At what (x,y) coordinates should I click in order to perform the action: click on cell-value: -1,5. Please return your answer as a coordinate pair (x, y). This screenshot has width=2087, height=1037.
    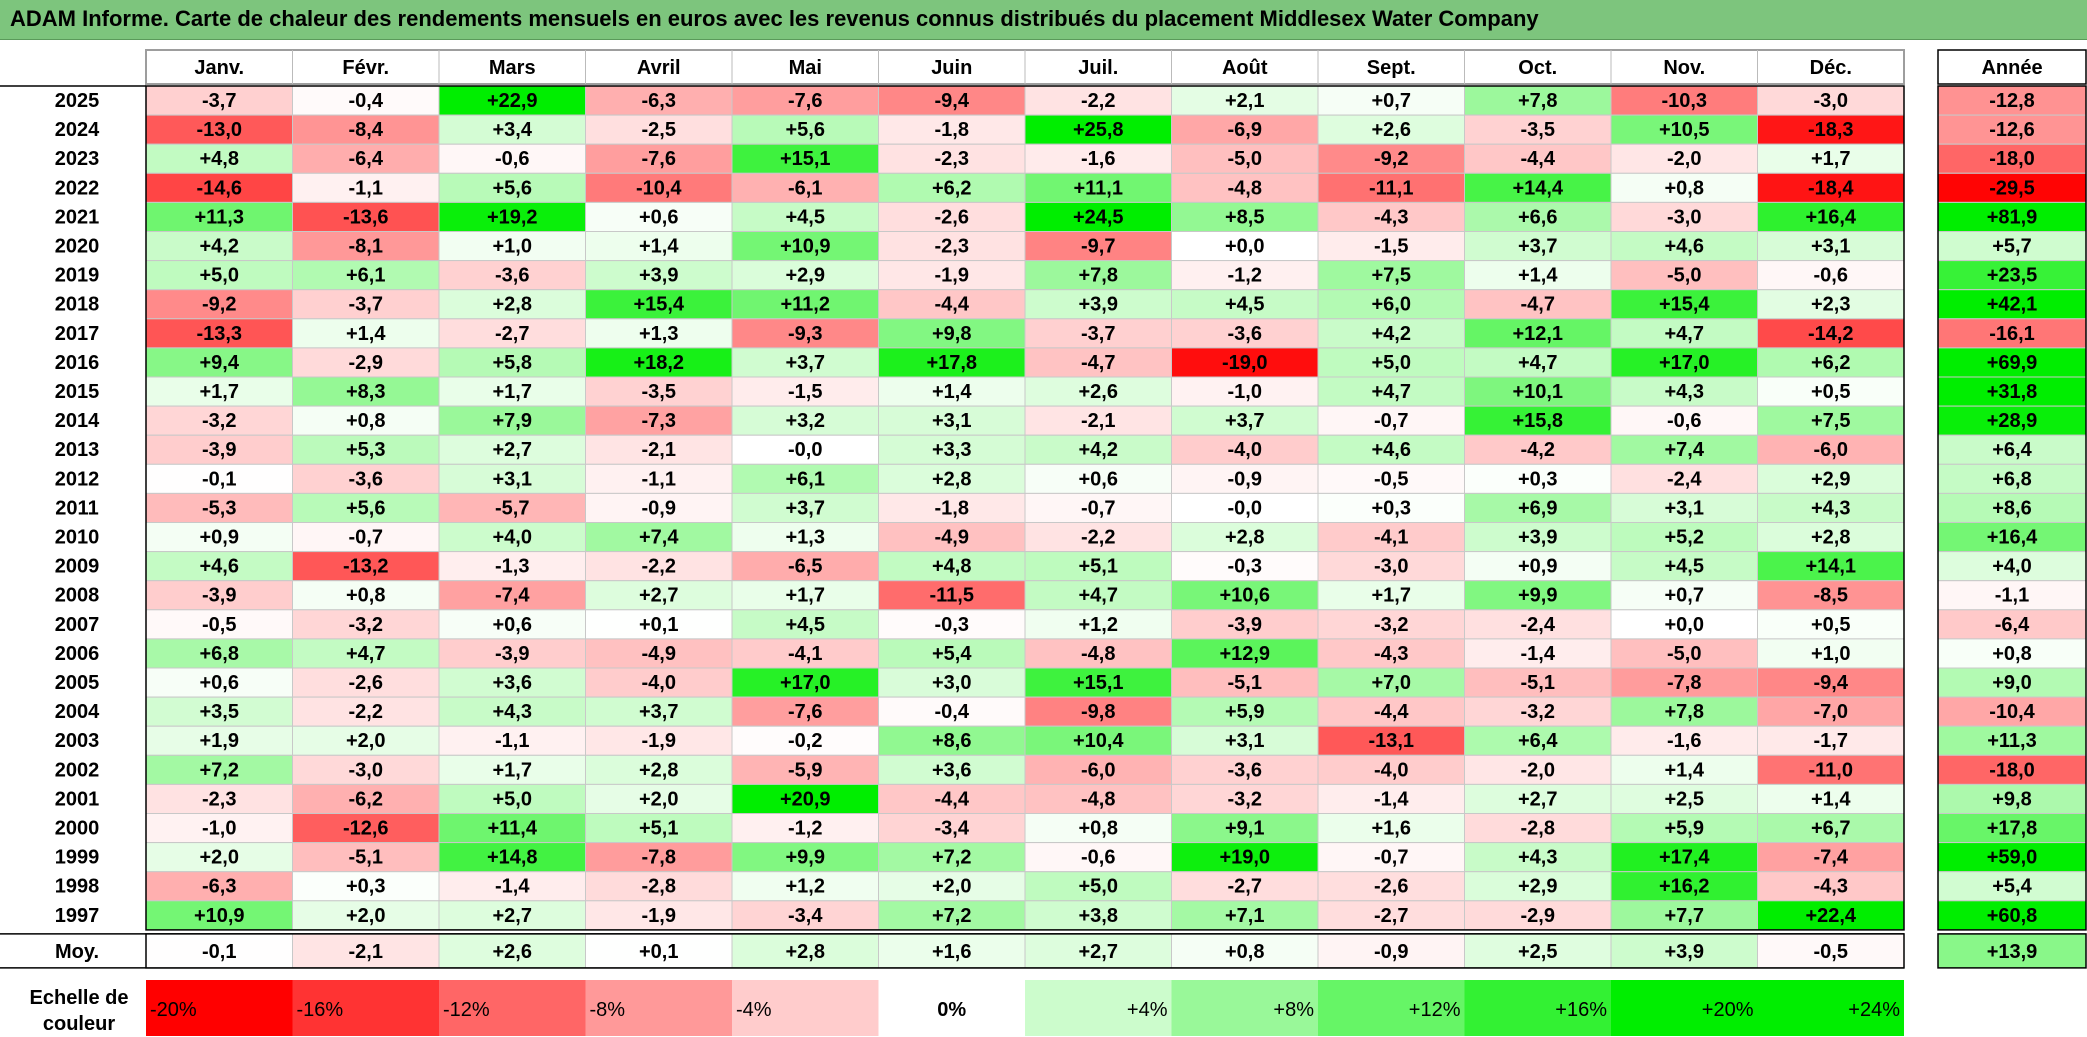
    Looking at the image, I should click on (805, 392).